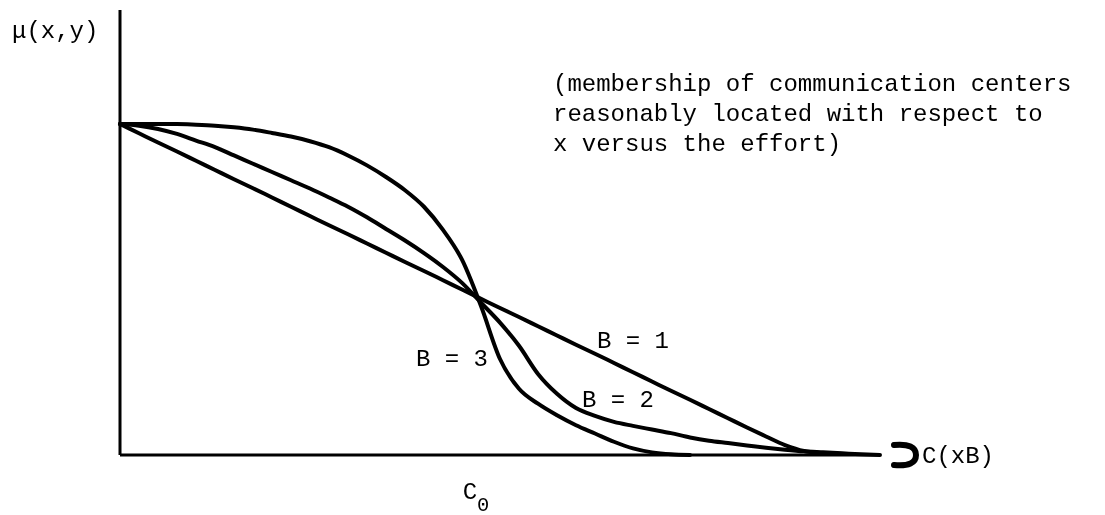  Describe the element at coordinates (958, 456) in the screenshot. I see `x-axis-title: C(xB)` at that location.